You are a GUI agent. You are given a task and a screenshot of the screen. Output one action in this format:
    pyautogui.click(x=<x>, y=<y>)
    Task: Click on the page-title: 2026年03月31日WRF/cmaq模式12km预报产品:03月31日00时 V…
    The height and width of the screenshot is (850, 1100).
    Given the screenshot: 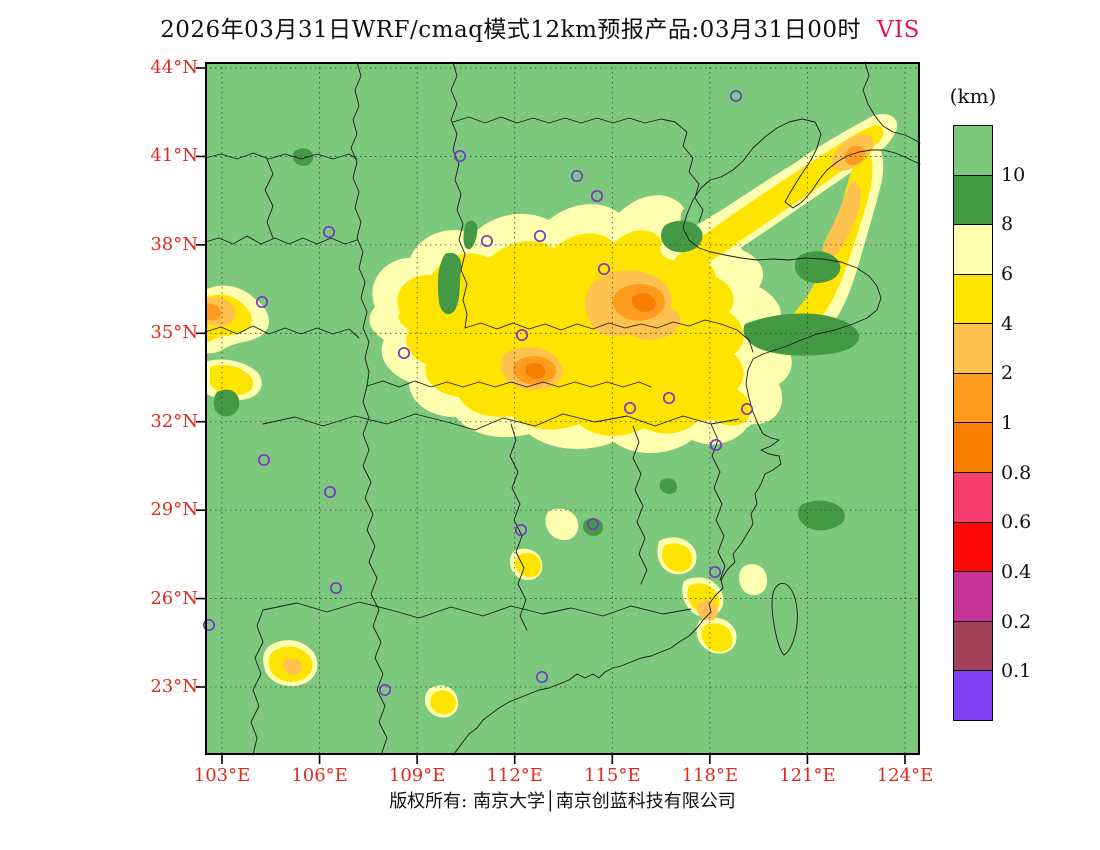 What is the action you would take?
    pyautogui.click(x=540, y=27)
    